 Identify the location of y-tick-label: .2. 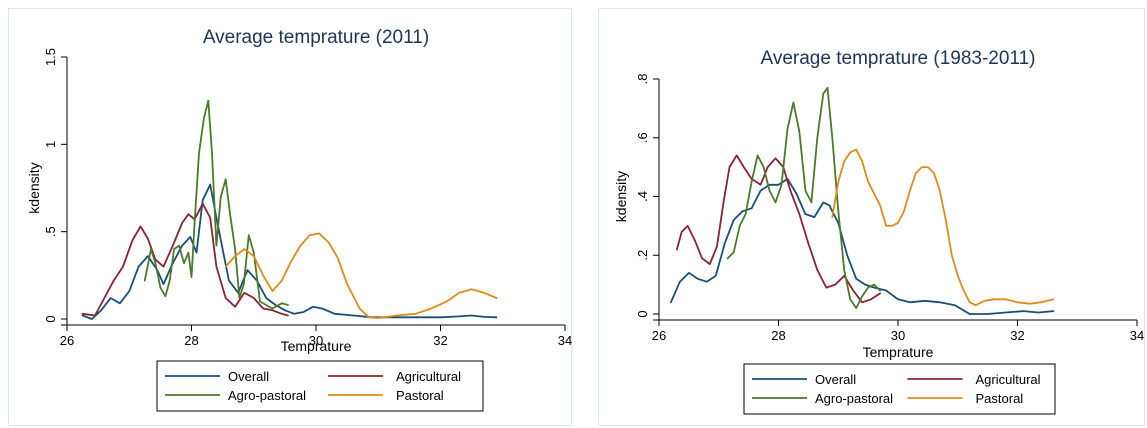
(642, 255).